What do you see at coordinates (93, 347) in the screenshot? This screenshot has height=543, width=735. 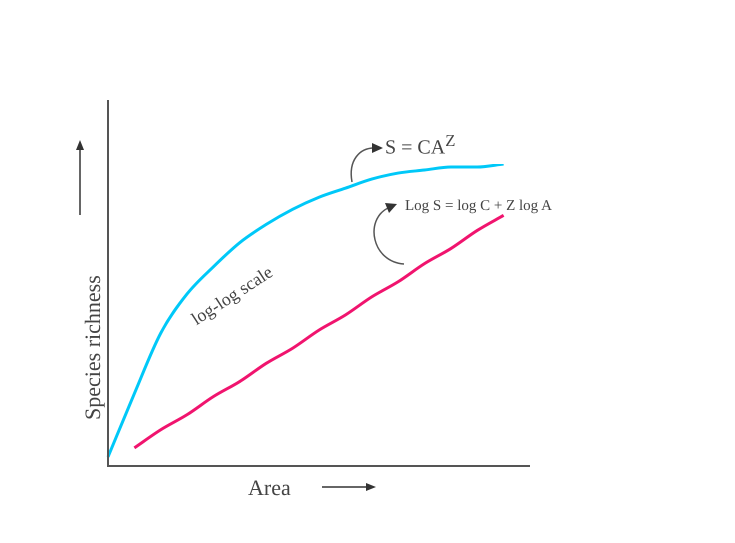 I see `y-axis-title: Species richness` at bounding box center [93, 347].